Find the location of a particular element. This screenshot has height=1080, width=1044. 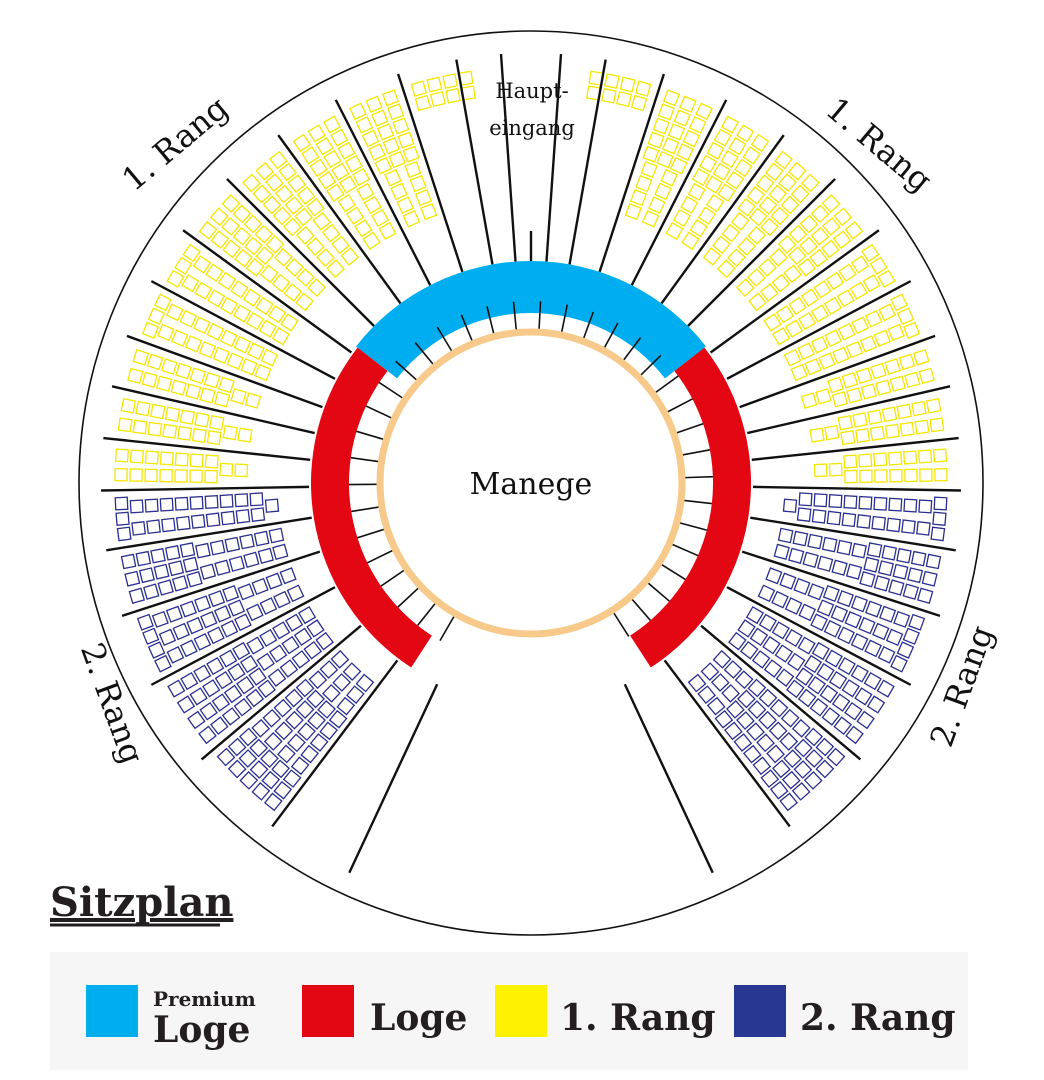

loge-section is located at coordinates (531, 507).